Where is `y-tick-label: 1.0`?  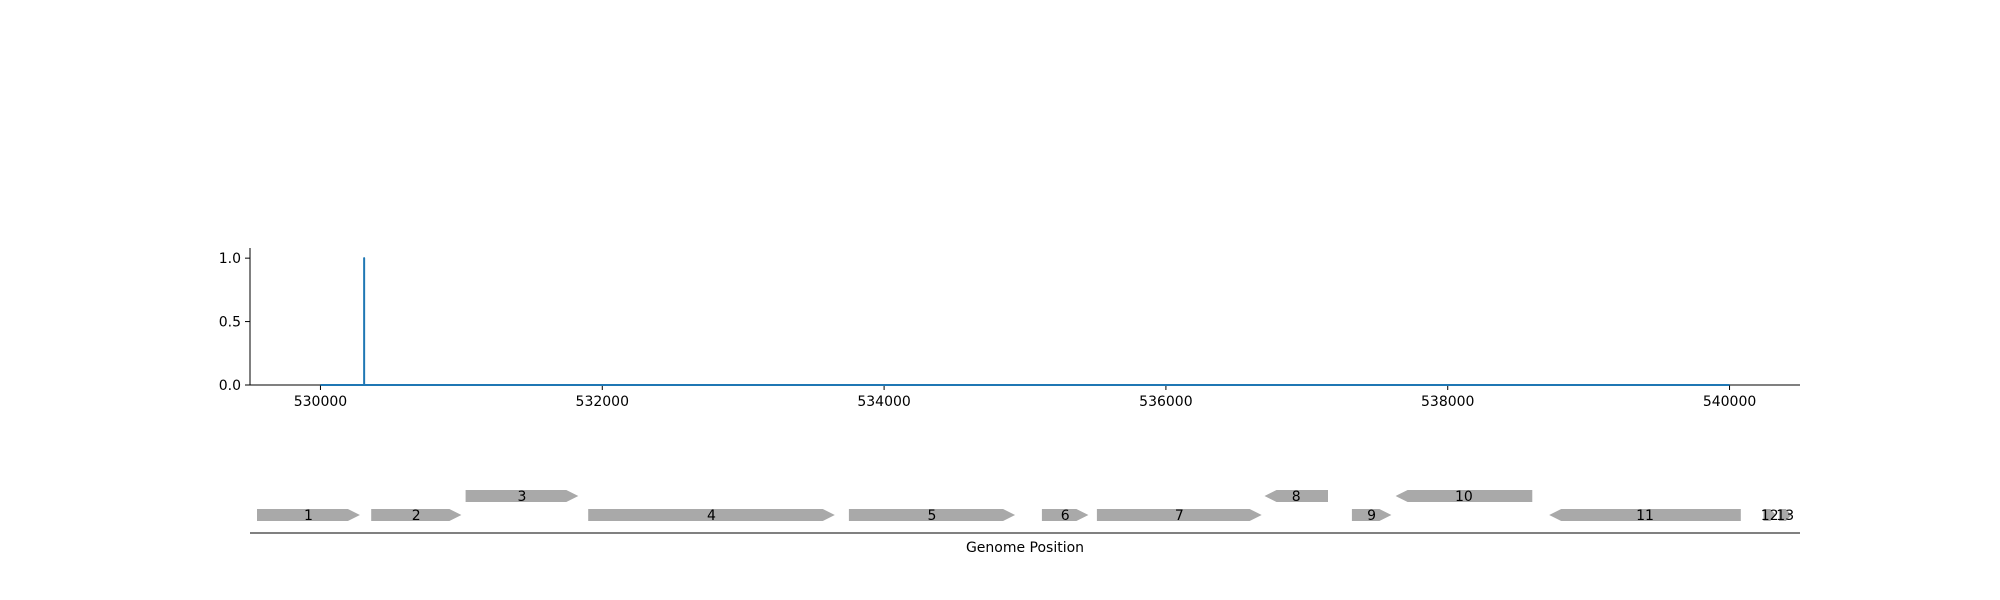 y-tick-label: 1.0 is located at coordinates (230, 259).